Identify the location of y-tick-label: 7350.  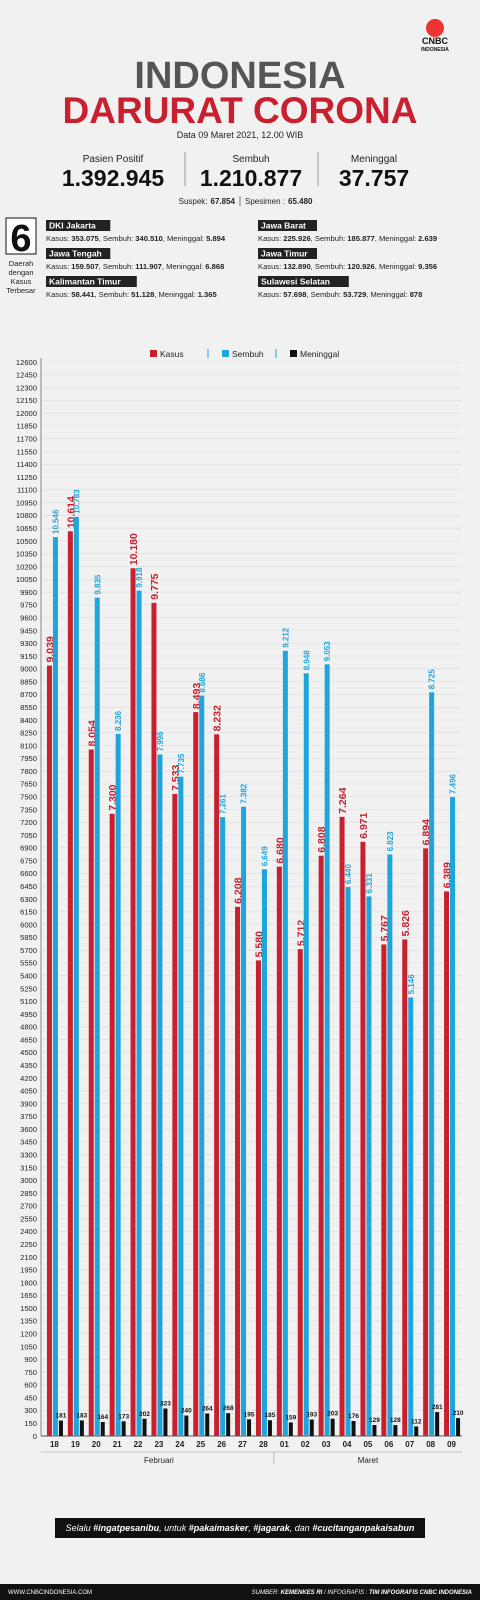
(28, 809).